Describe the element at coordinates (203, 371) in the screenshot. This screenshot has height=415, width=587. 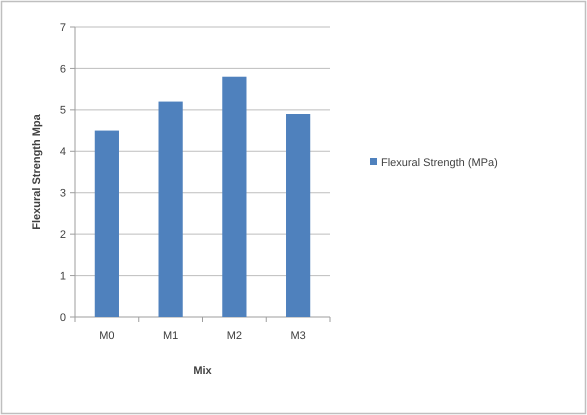
I see `x-axis-title: Mix` at that location.